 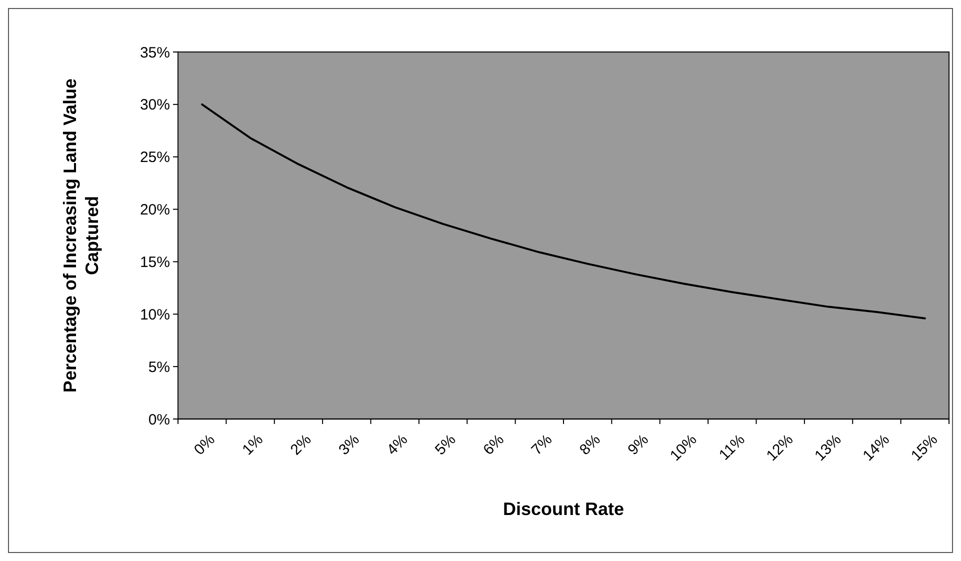 I want to click on y-tick-label: 10%, so click(x=155, y=315).